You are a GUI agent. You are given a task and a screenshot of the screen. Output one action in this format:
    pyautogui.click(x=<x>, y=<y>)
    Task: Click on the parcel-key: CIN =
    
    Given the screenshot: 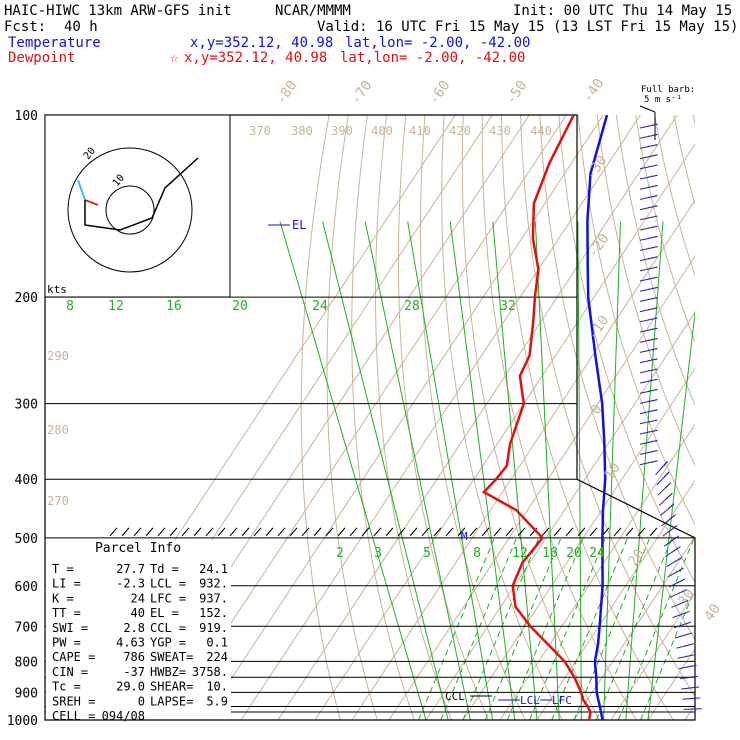 What is the action you would take?
    pyautogui.click(x=70, y=672)
    